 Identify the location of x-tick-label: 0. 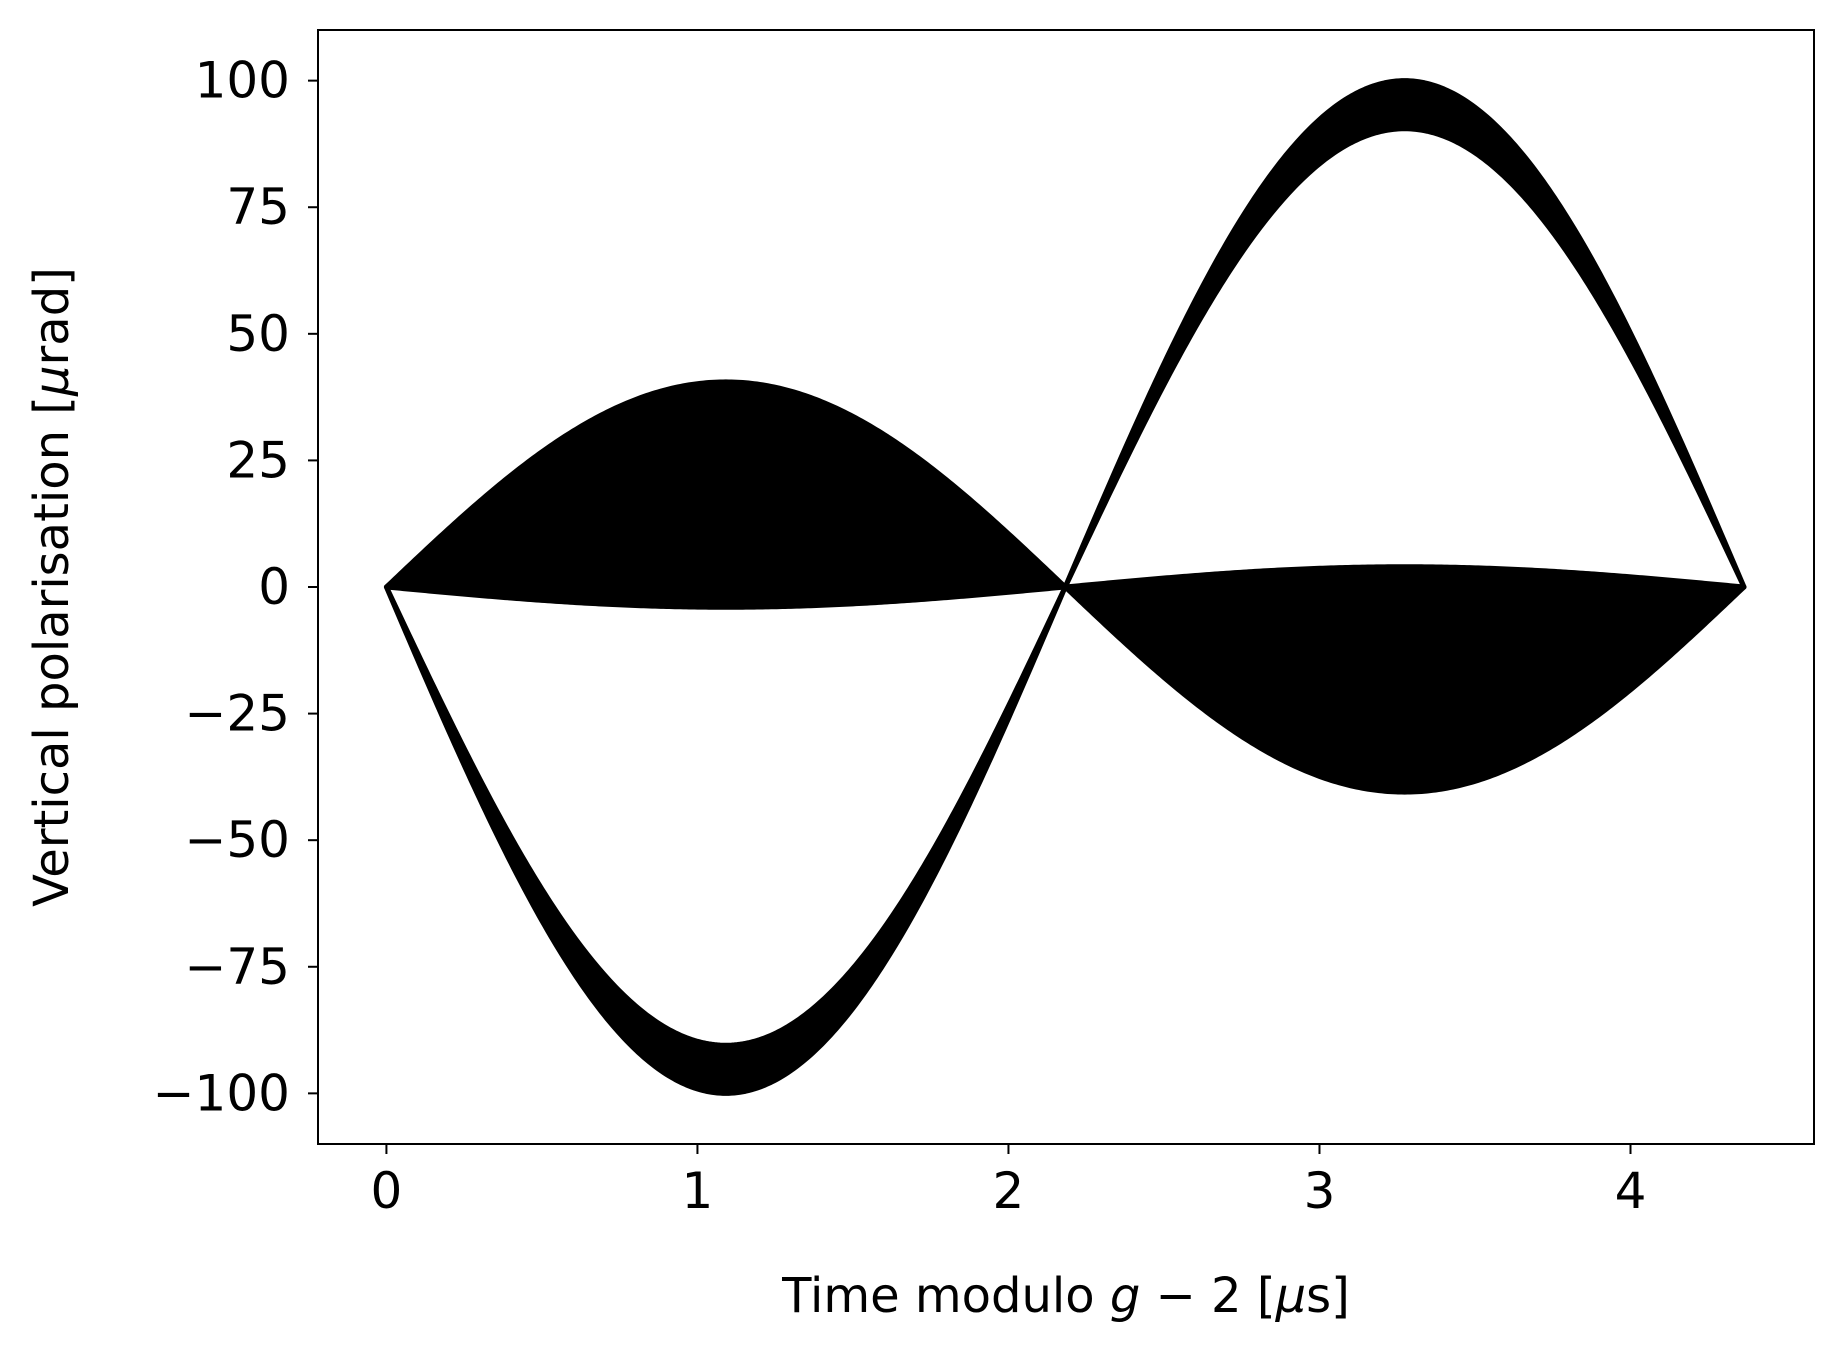
(387, 1191).